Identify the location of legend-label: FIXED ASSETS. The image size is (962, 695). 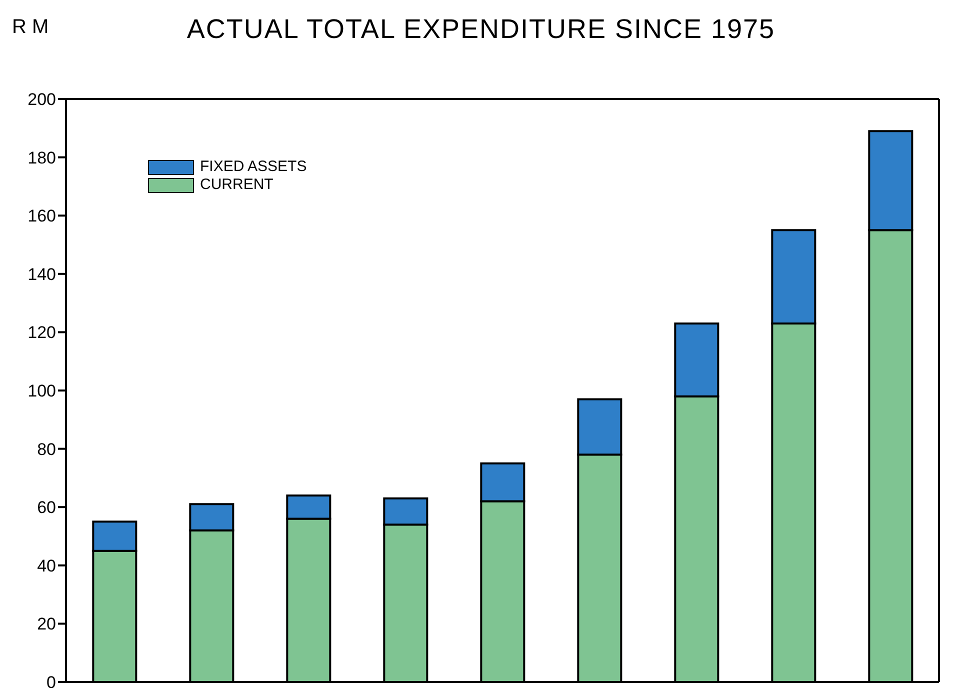
(253, 167).